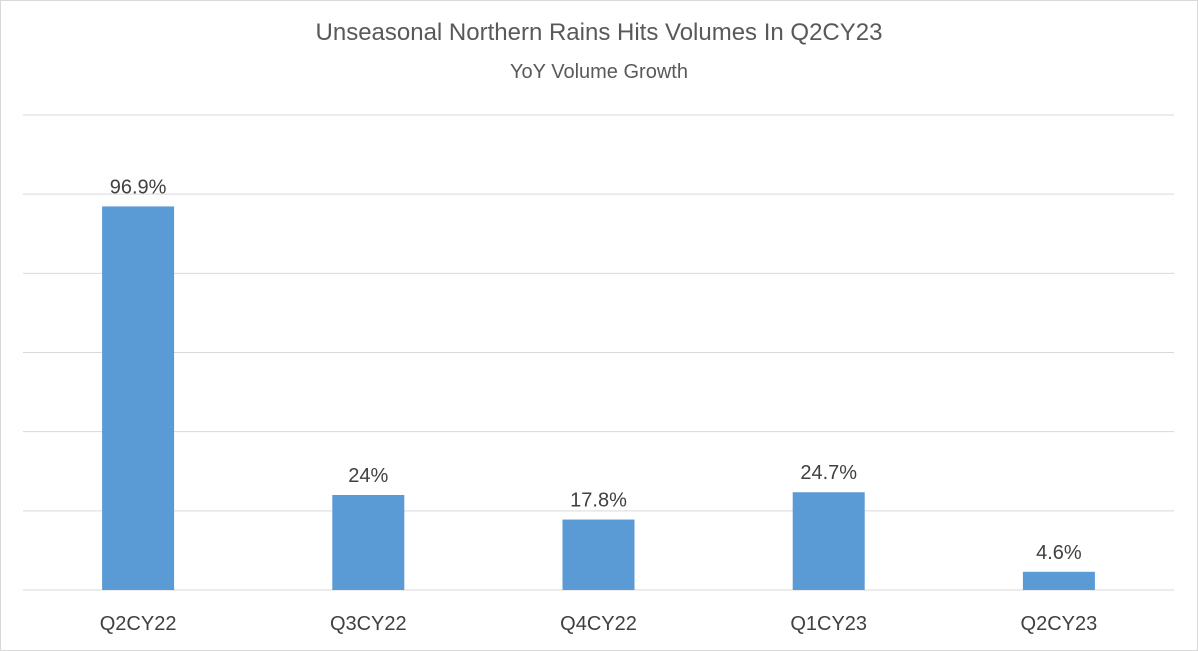 Image resolution: width=1198 pixels, height=651 pixels. What do you see at coordinates (598, 554) in the screenshot?
I see `bar-q4cy22` at bounding box center [598, 554].